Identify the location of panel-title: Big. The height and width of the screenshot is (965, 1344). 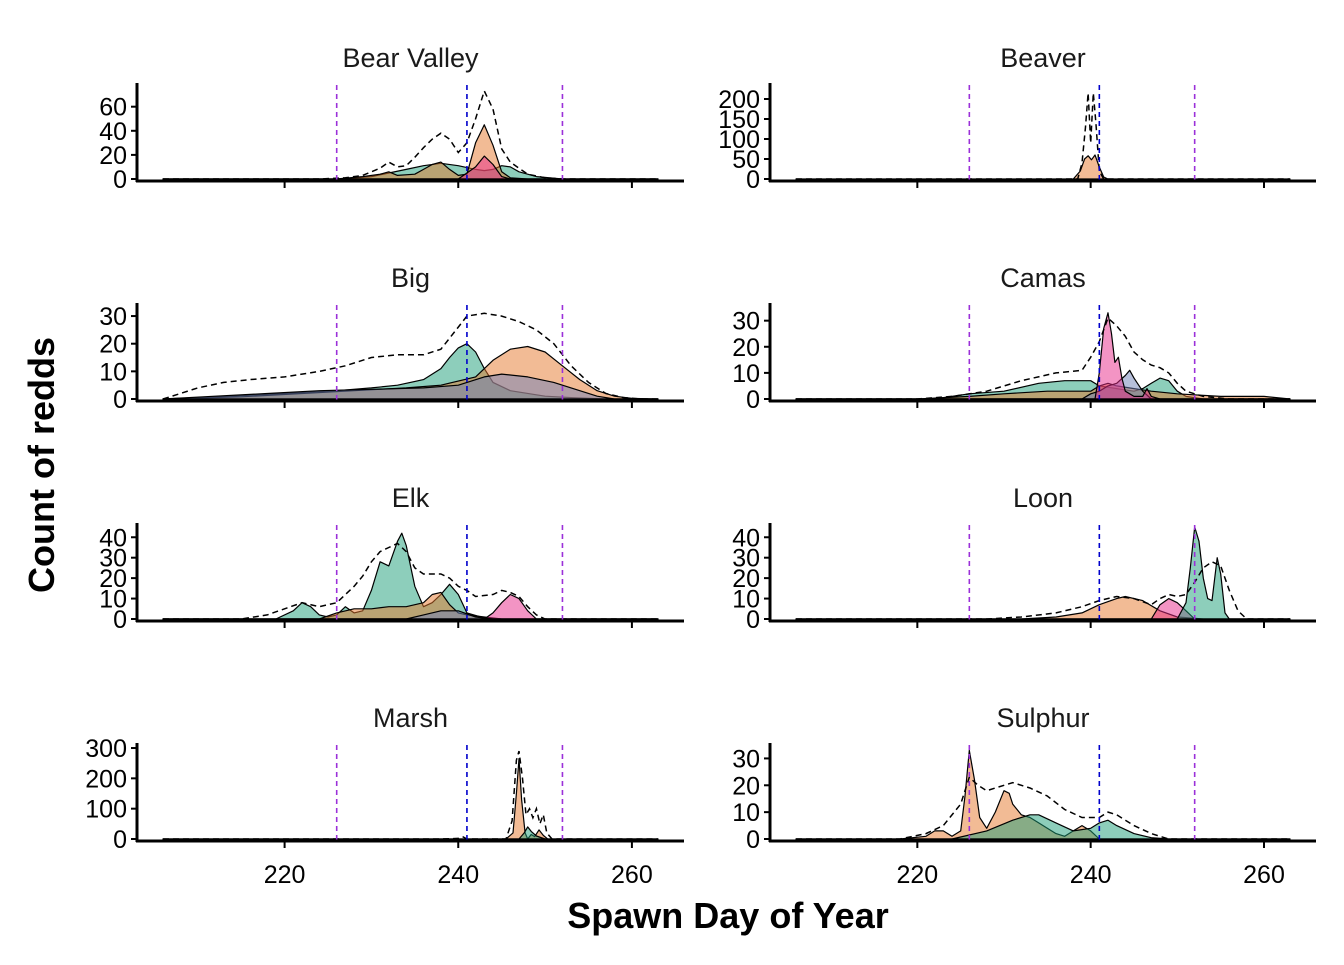
(410, 278).